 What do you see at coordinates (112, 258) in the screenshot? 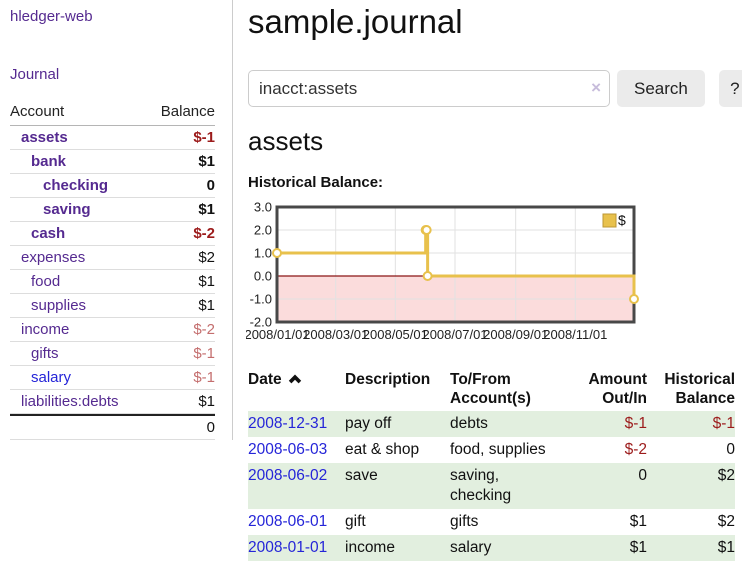
I see `account-row: expenses $2` at bounding box center [112, 258].